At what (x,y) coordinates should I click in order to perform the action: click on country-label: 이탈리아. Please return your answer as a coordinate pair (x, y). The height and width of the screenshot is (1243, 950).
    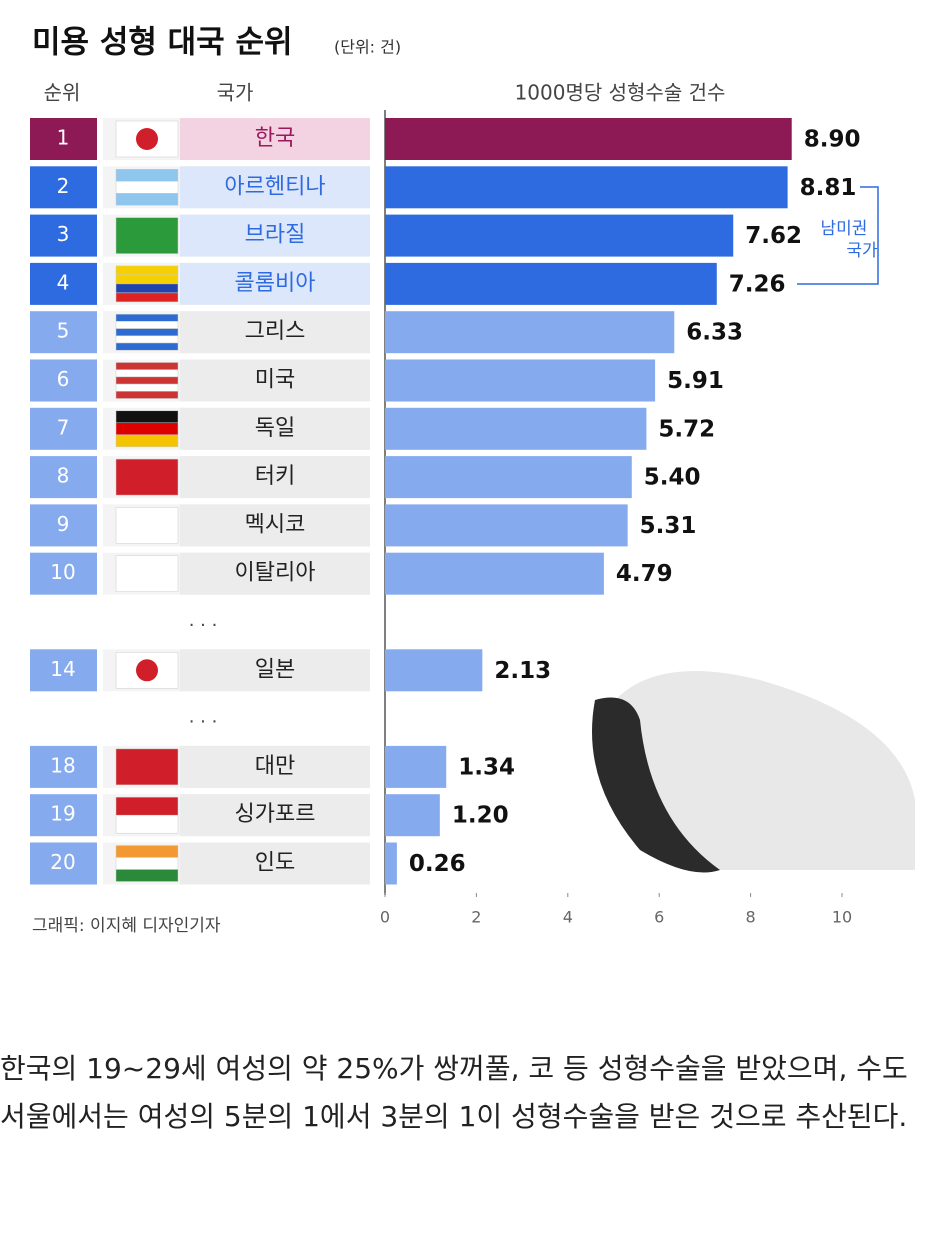
    Looking at the image, I should click on (275, 573).